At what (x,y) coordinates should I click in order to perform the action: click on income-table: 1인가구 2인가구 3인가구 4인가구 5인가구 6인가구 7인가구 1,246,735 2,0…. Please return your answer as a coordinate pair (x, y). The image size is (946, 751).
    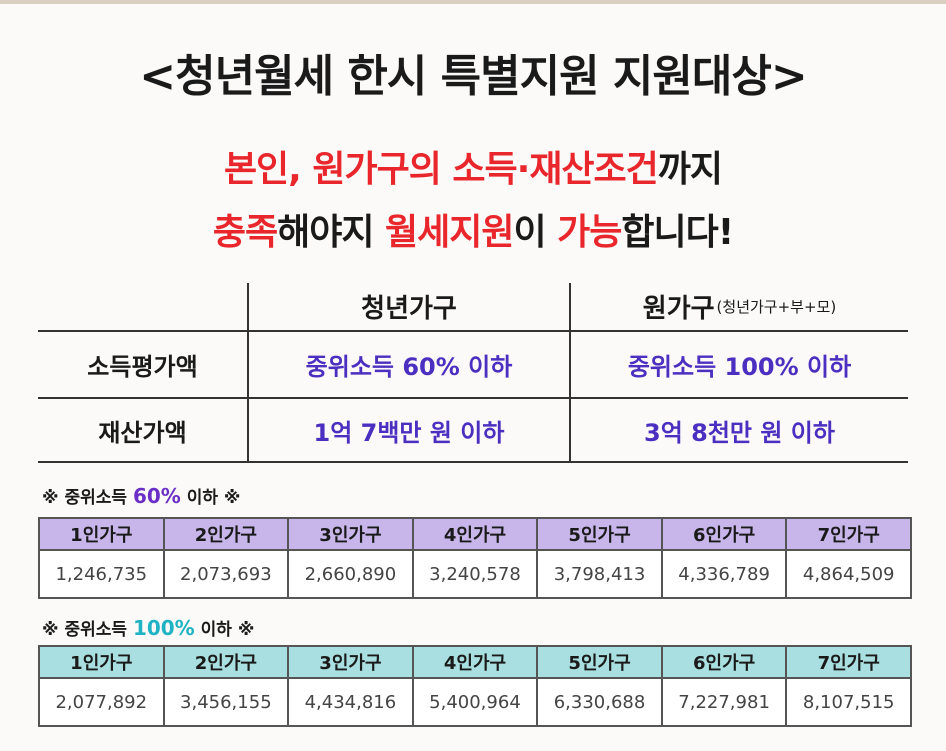
    Looking at the image, I should click on (475, 558).